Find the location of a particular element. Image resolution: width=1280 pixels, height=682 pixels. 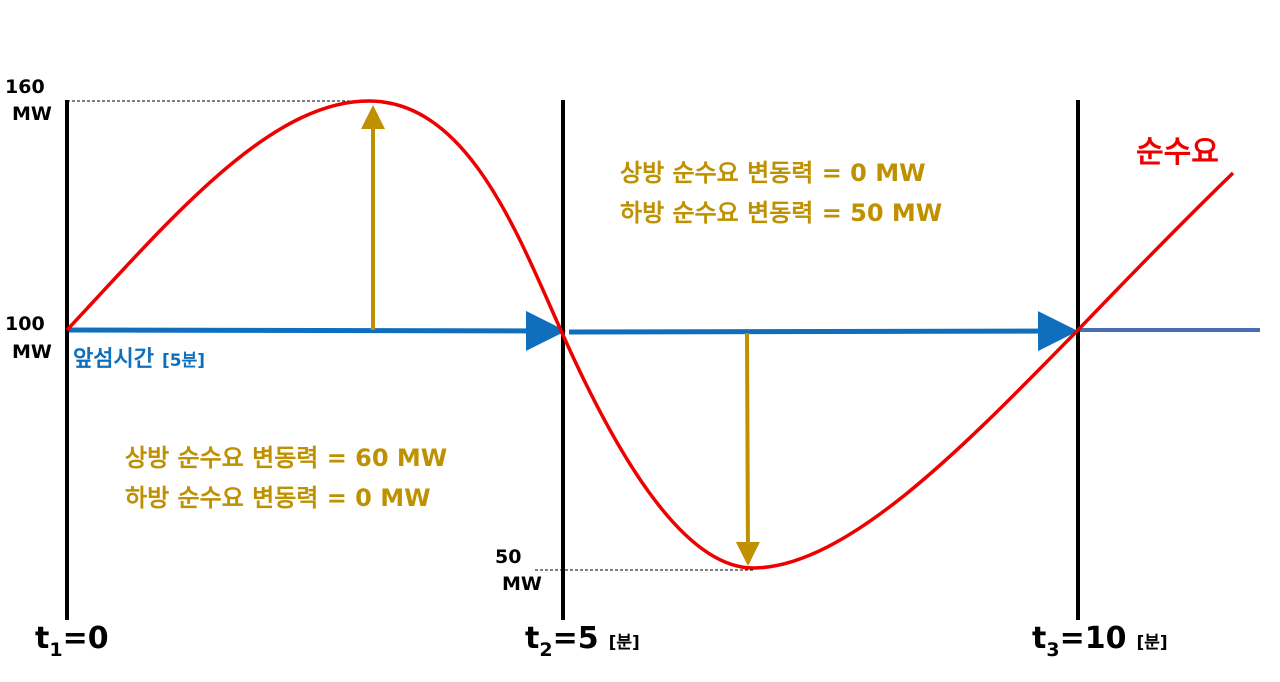

note-down: 하방 순수요 변동력 = 0 MW is located at coordinates (278, 498).